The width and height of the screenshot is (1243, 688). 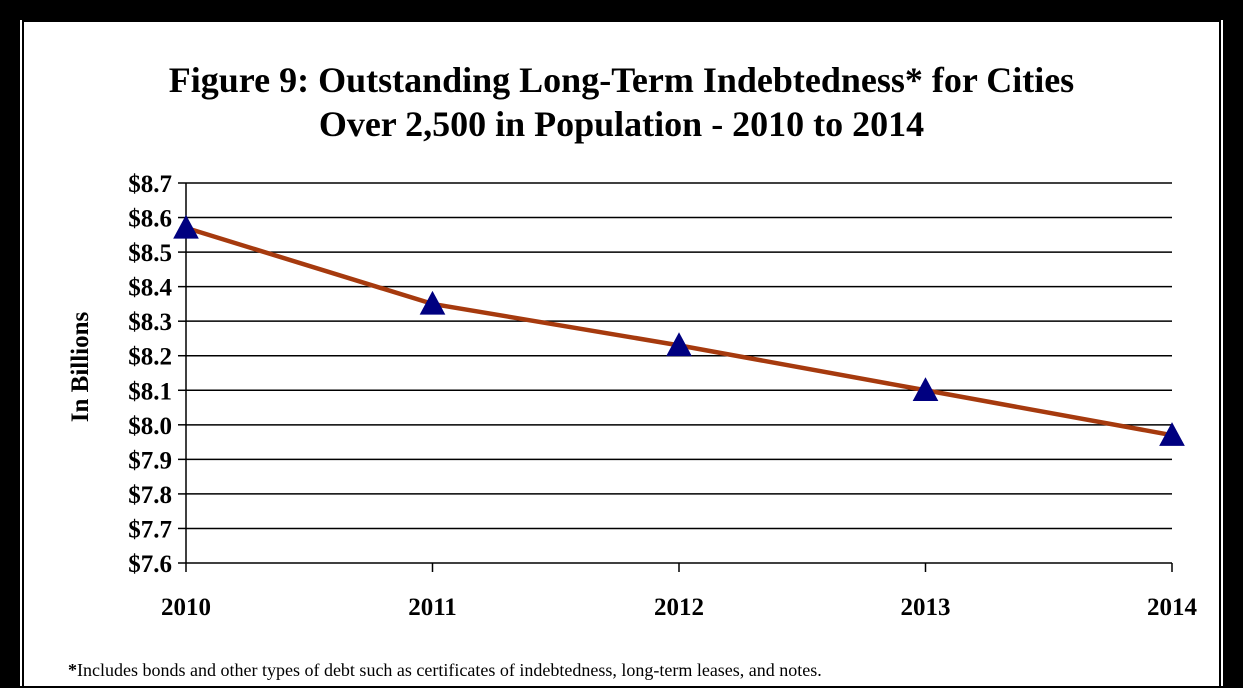 I want to click on y-tick-label: $8.1, so click(x=150, y=391).